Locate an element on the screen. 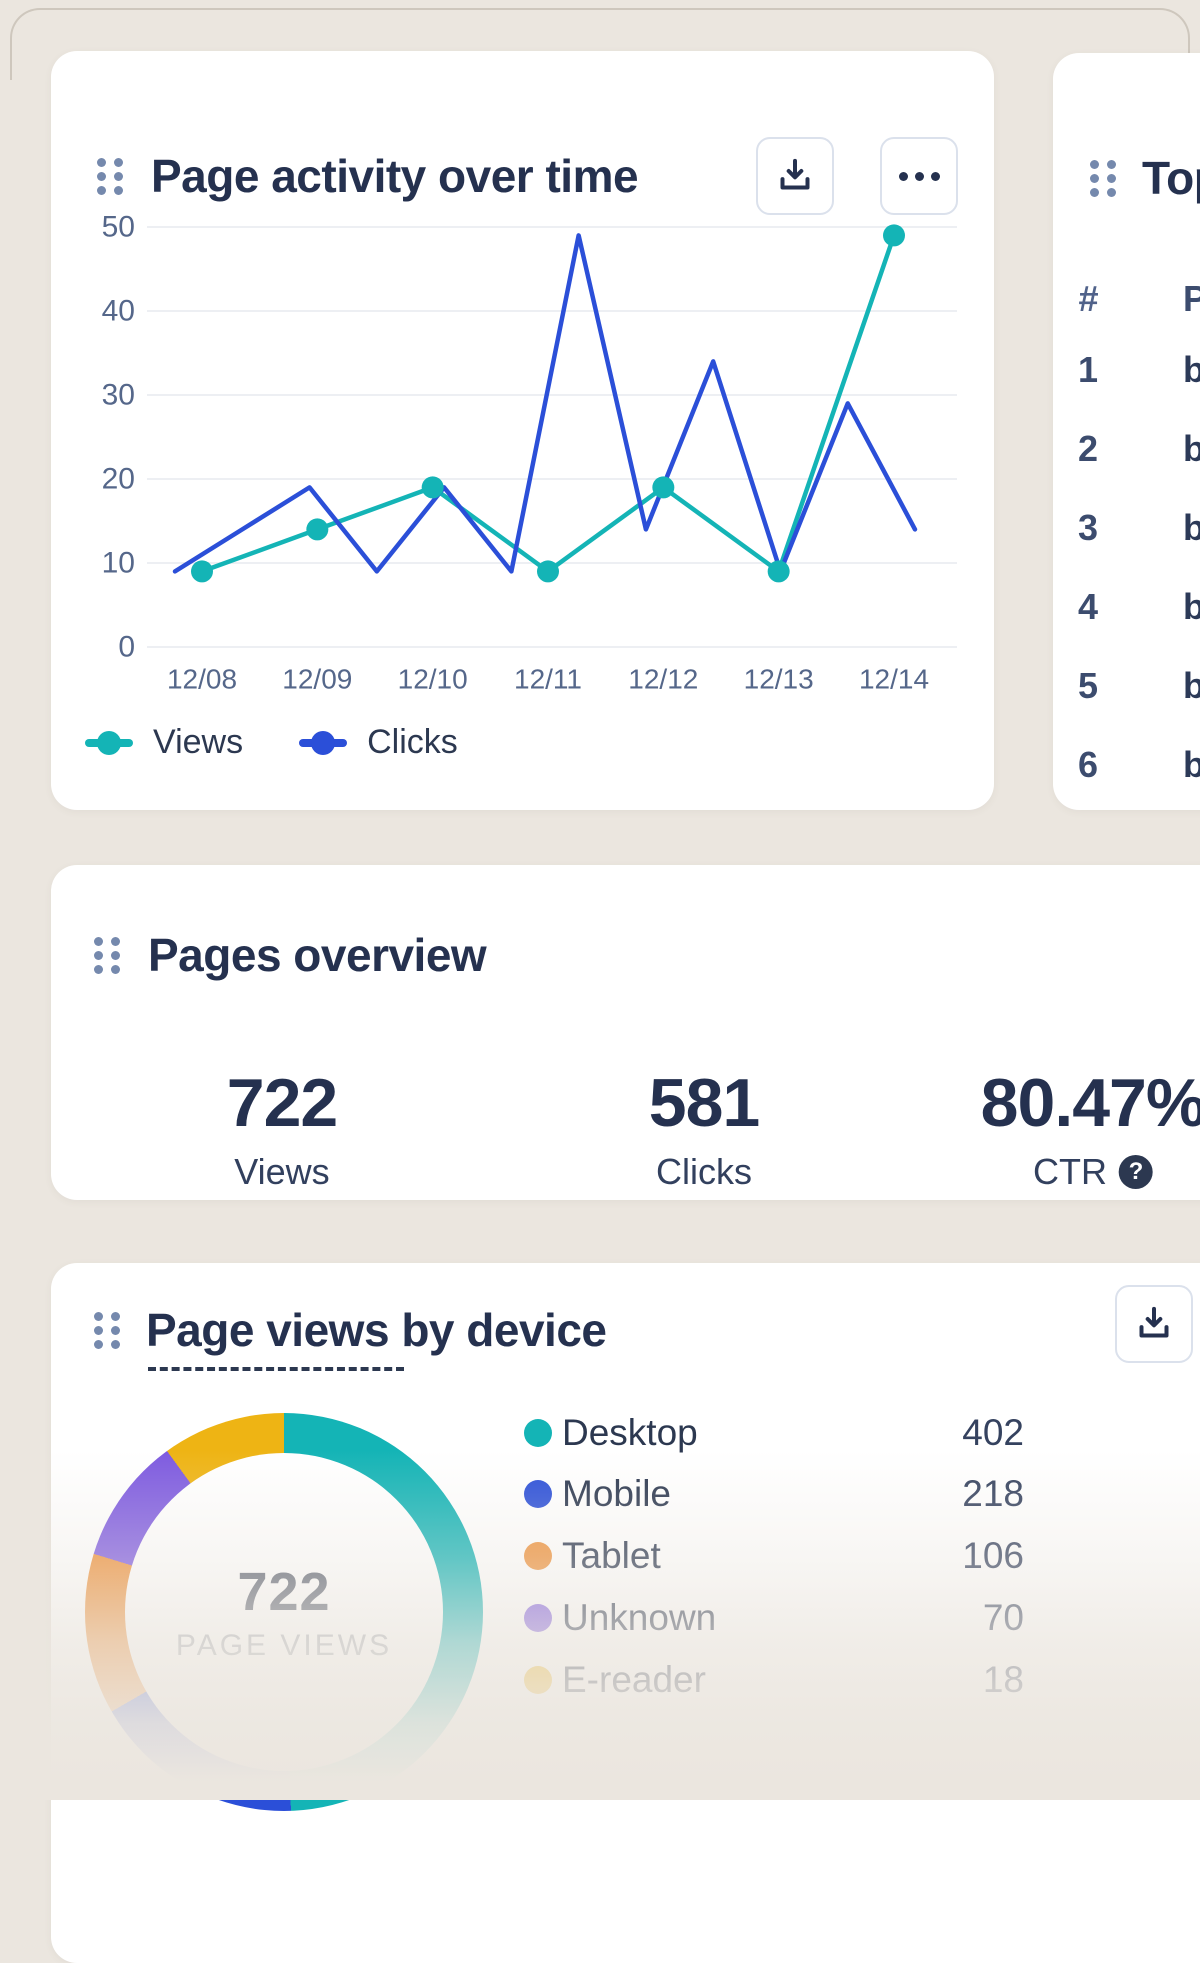  series-line-views is located at coordinates (548, 403).